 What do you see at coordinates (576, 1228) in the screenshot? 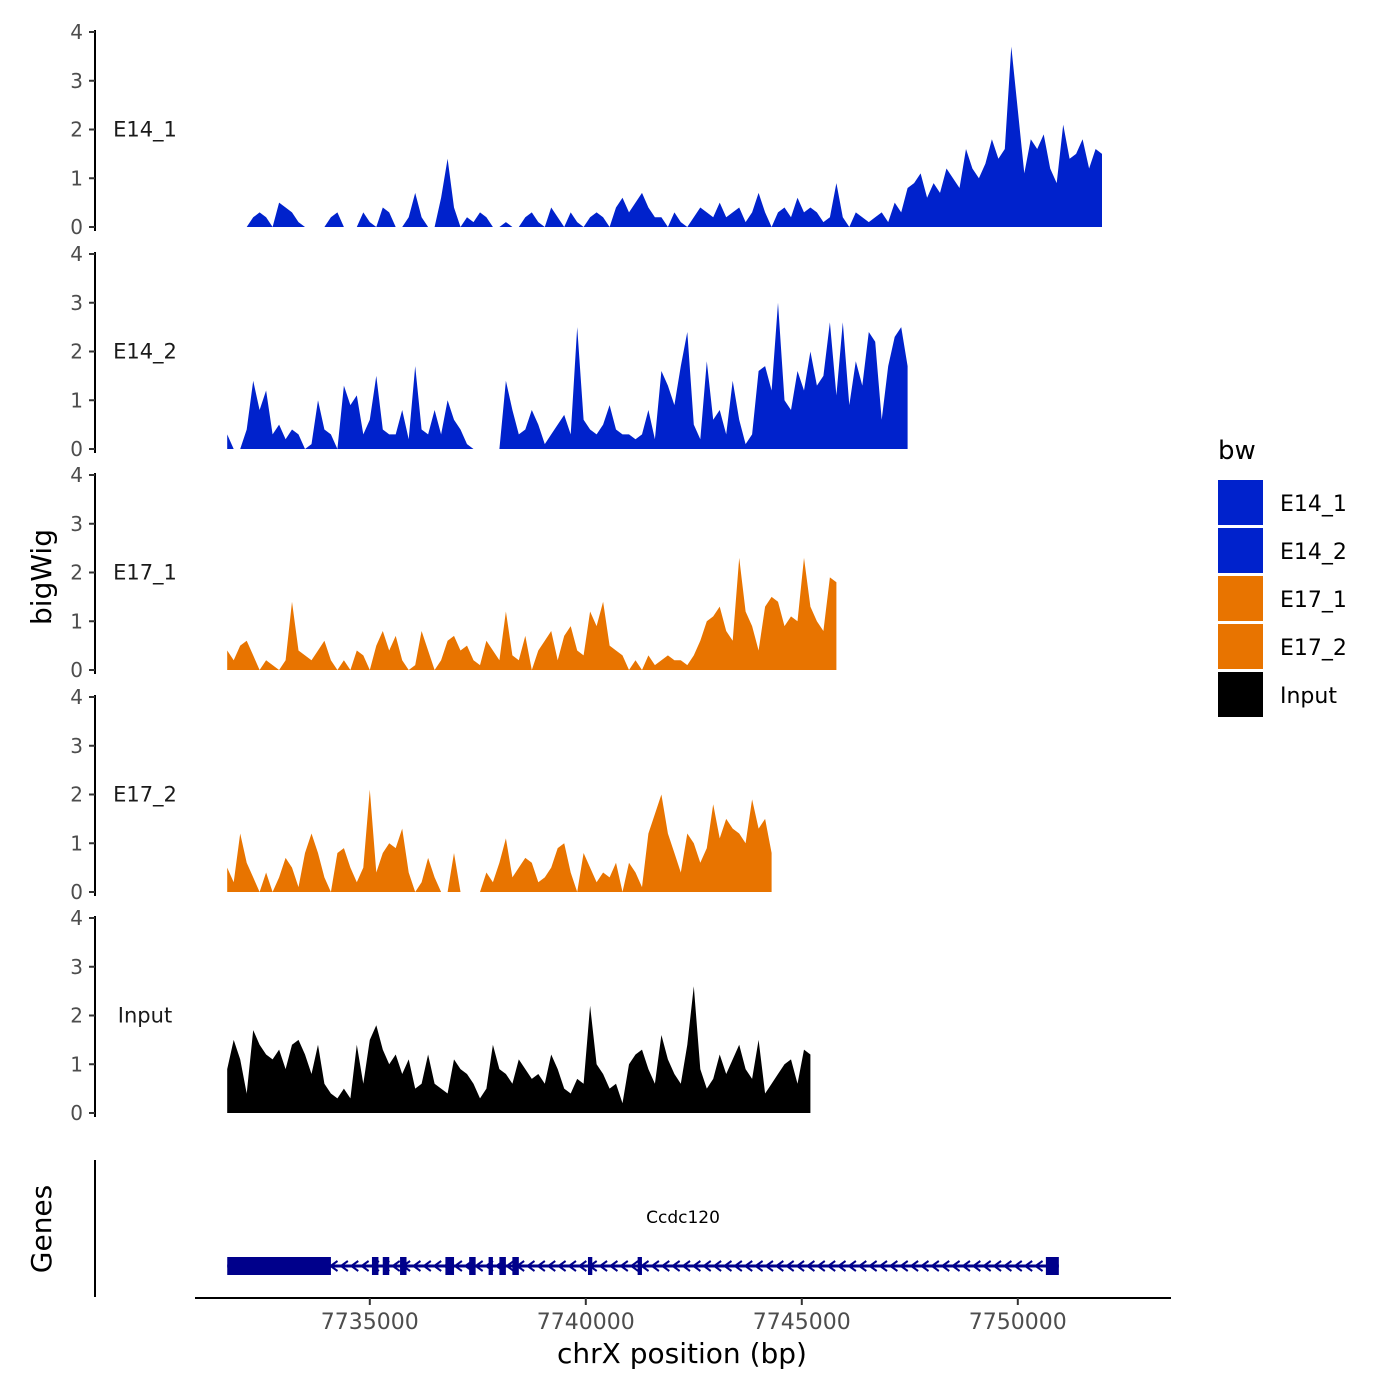
I see `genes-track: Ccdc120` at bounding box center [576, 1228].